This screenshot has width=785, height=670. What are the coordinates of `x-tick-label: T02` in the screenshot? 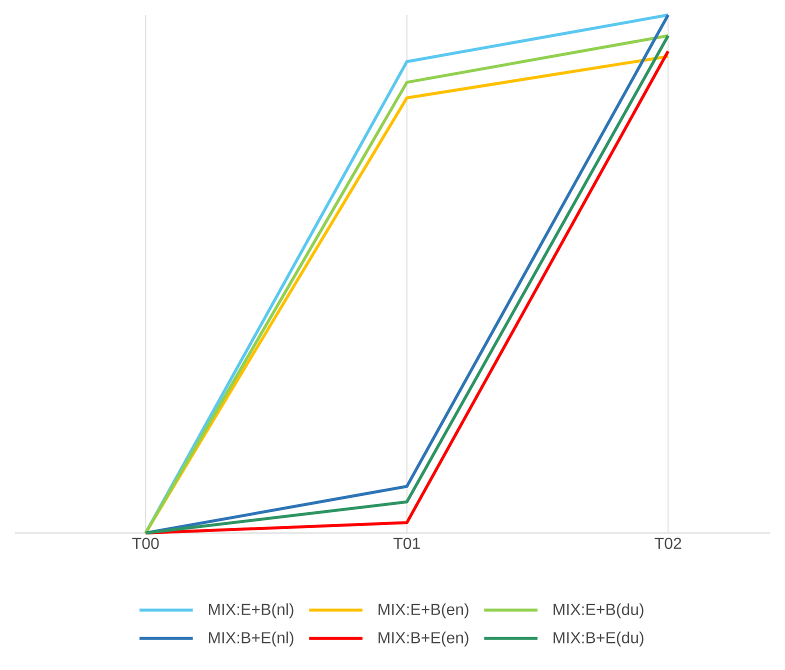 It's located at (668, 544).